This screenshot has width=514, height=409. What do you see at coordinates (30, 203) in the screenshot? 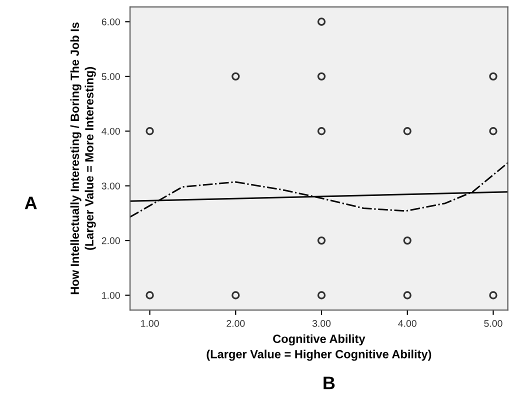
I see `text: A` at bounding box center [30, 203].